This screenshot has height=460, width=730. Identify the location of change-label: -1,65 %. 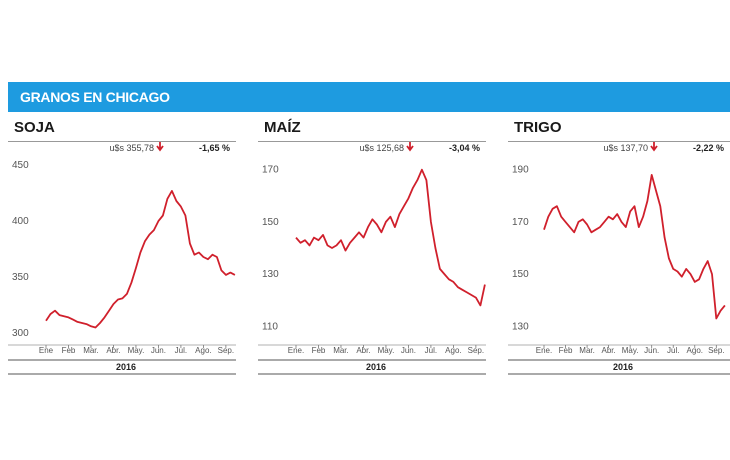
(214, 148).